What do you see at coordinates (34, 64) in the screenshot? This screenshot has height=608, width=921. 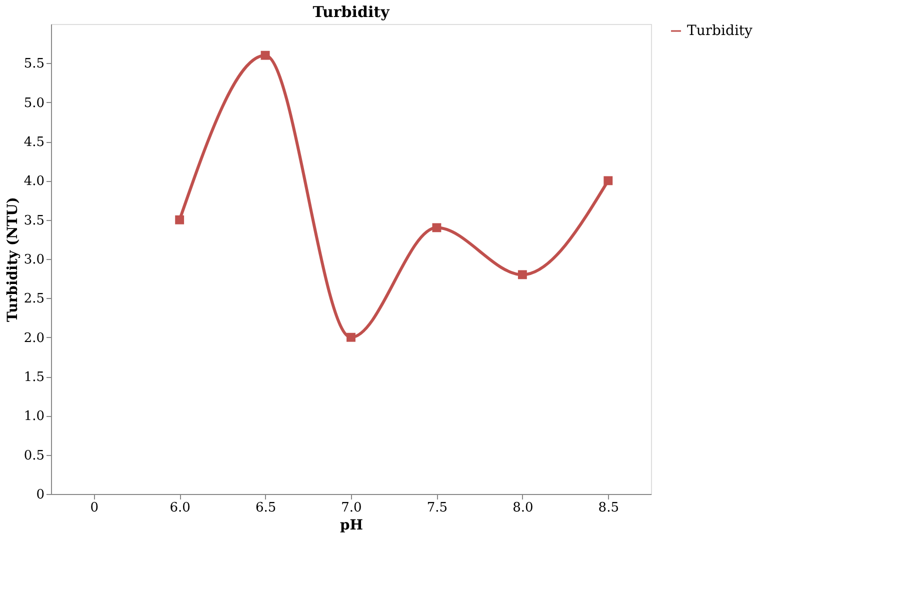 I see `y-tick-label: 5.5` at bounding box center [34, 64].